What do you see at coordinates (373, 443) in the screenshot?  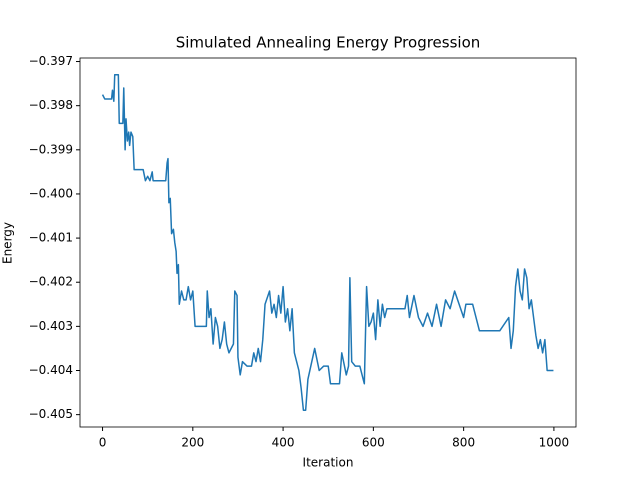 I see `x-tick-label: 600` at bounding box center [373, 443].